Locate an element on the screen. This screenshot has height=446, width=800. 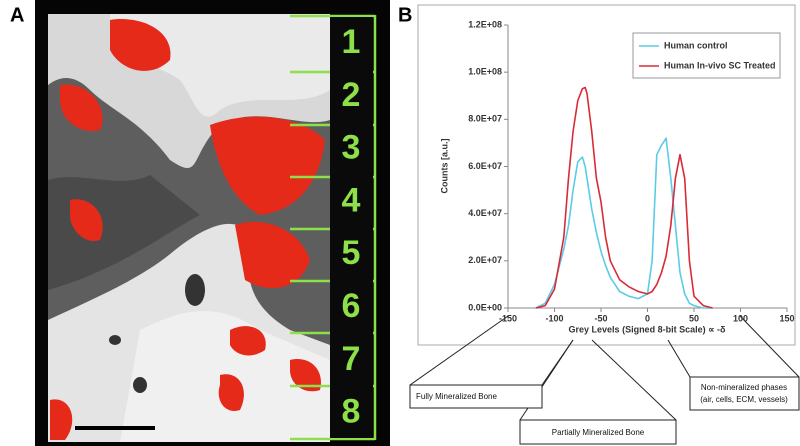
y-tick-label: 1.0E+08 is located at coordinates (485, 72).